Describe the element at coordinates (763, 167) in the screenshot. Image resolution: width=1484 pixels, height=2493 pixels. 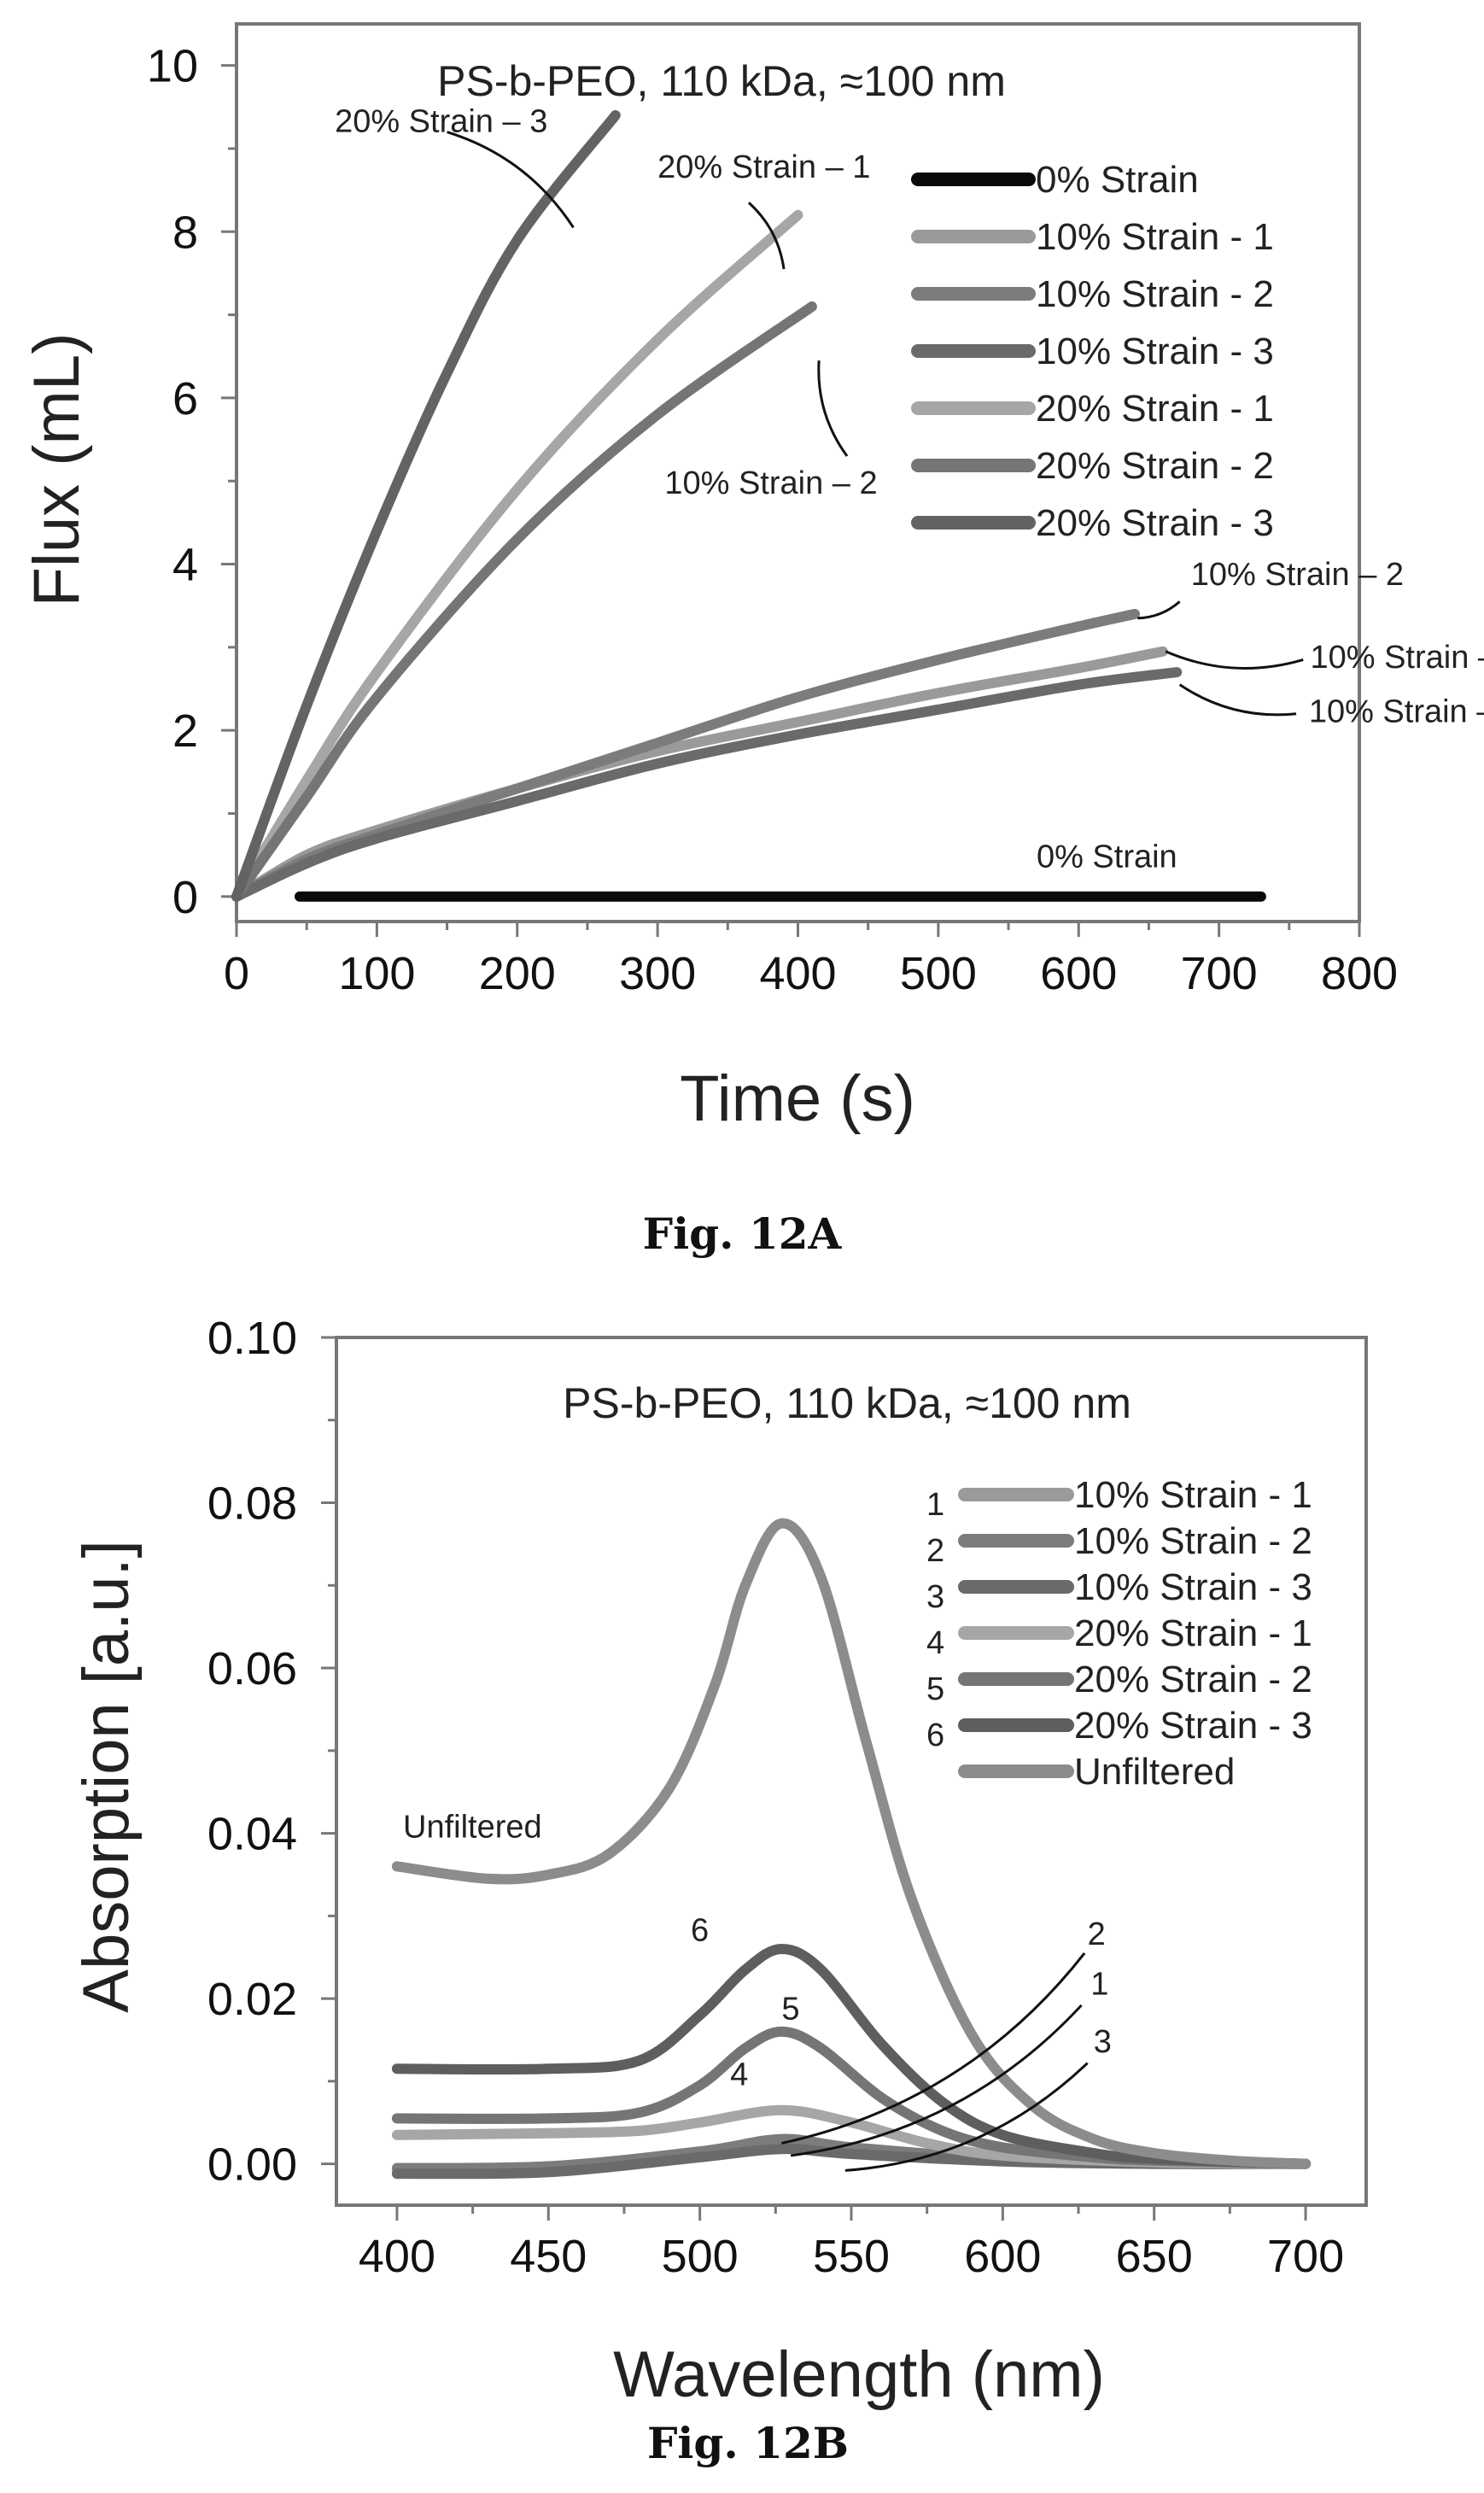
I see `annotation-label: 20% Strain – 1` at that location.